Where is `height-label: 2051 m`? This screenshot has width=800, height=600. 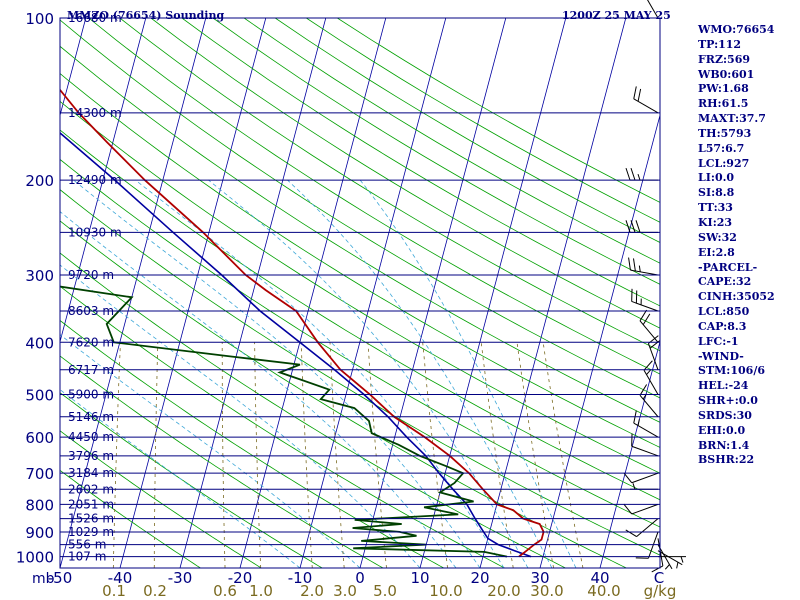
height-label: 2051 m is located at coordinates (91, 504).